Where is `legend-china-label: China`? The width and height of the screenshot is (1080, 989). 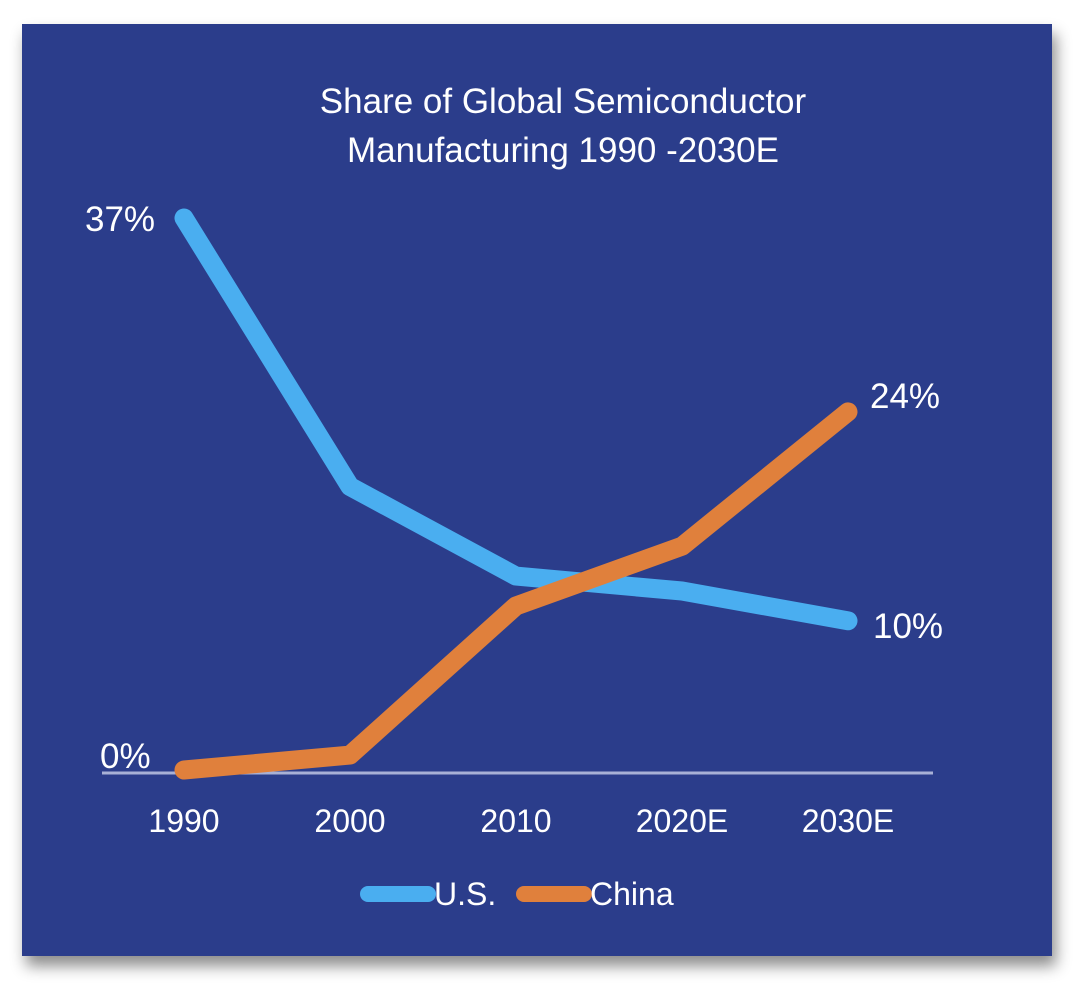 legend-china-label: China is located at coordinates (632, 894).